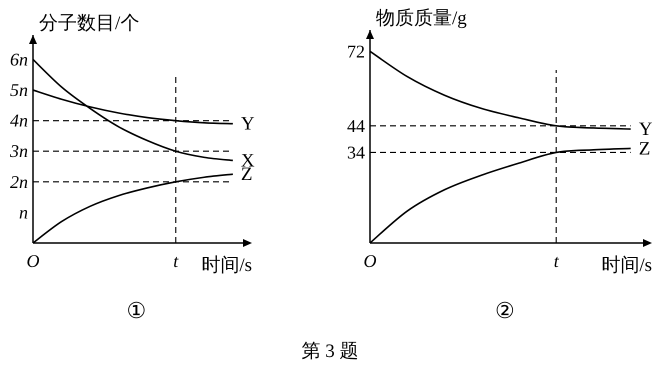 The image size is (660, 370). I want to click on ylabel: 物质质量/g, so click(421, 18).